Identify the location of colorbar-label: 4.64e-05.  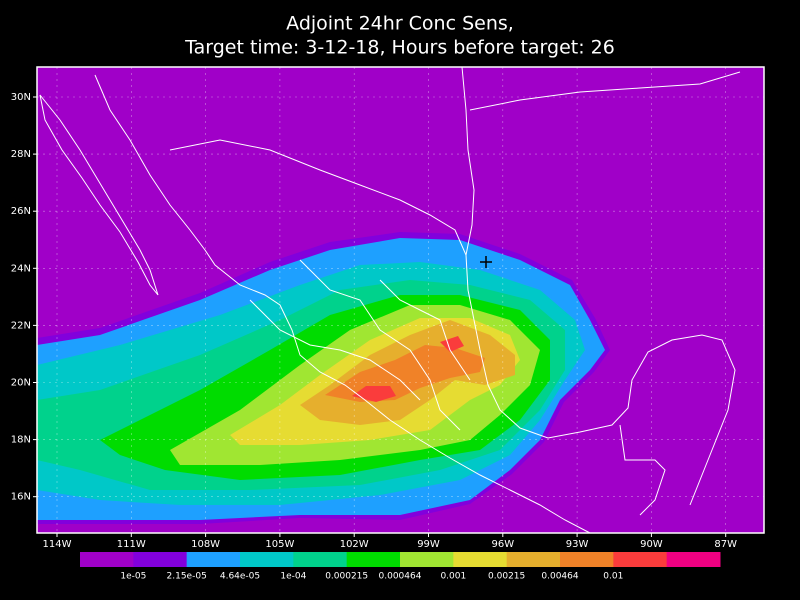
(240, 577).